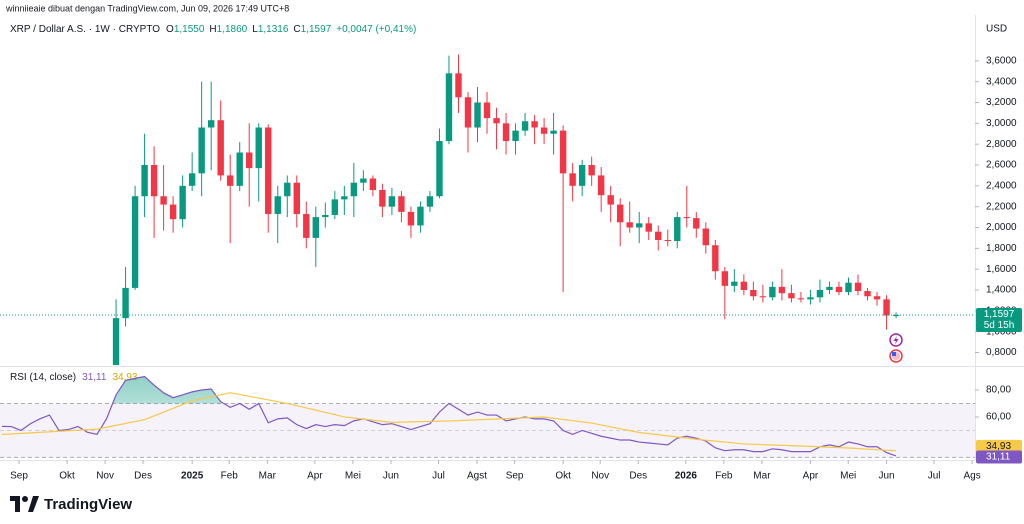  What do you see at coordinates (477, 476) in the screenshot?
I see `x-tick-label: Agst` at bounding box center [477, 476].